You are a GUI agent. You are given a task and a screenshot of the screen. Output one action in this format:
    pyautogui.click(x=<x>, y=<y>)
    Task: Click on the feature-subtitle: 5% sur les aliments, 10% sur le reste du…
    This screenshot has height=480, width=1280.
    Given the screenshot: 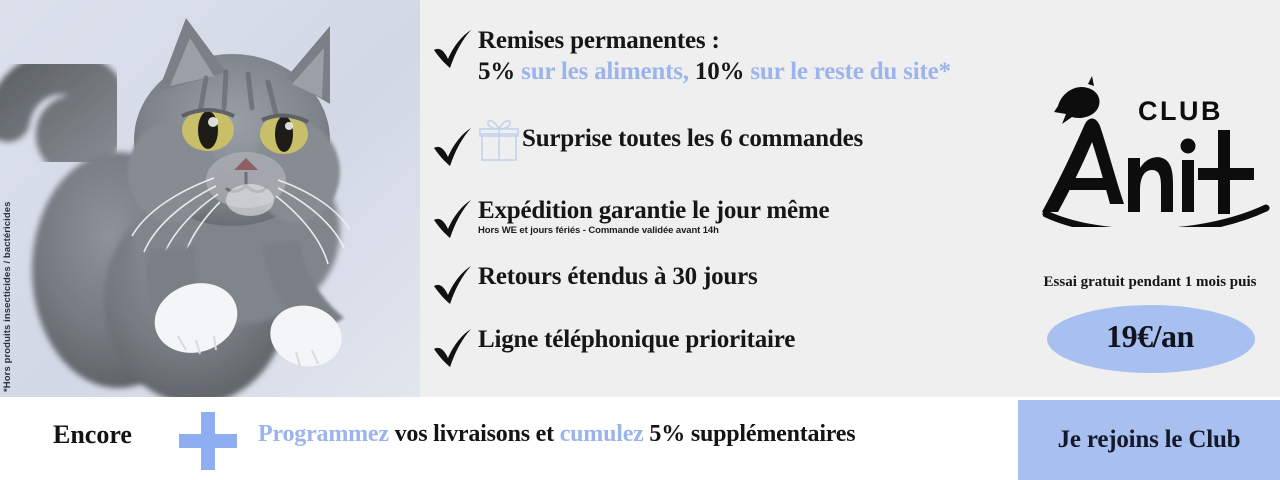 What is the action you would take?
    pyautogui.click(x=714, y=72)
    